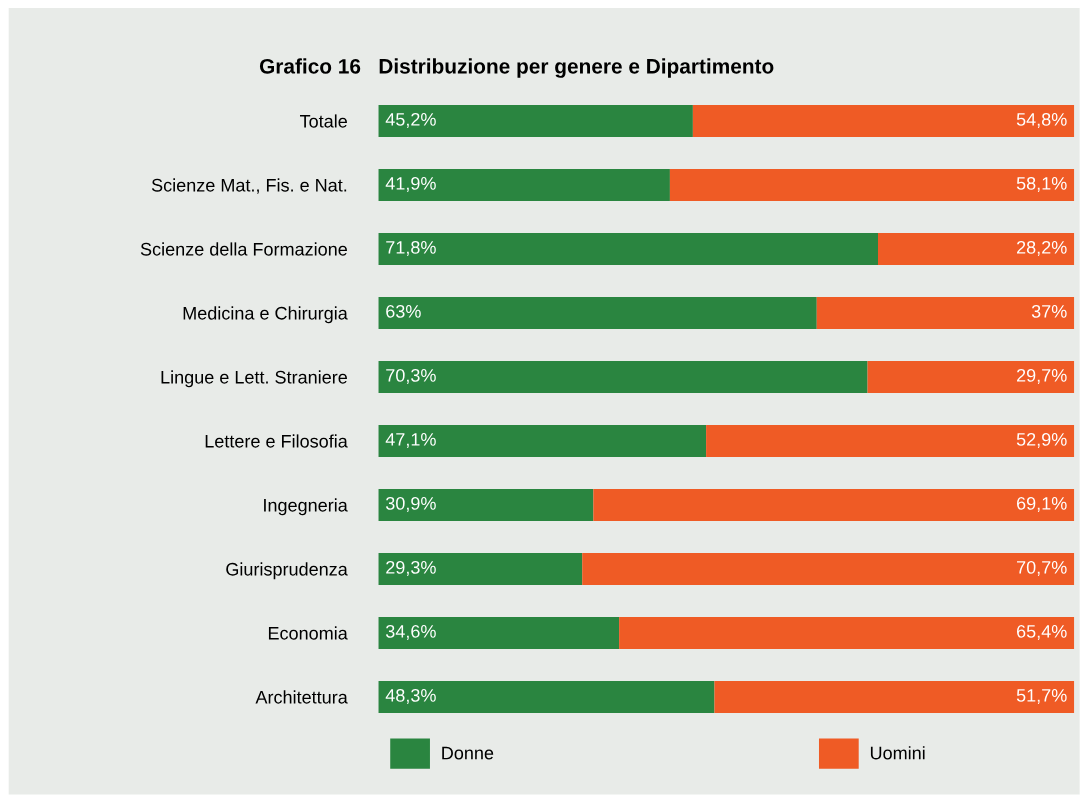 This screenshot has height=801, width=1084. I want to click on chart-subtitle: Distribuzione per genere e Dipartimento, so click(576, 68).